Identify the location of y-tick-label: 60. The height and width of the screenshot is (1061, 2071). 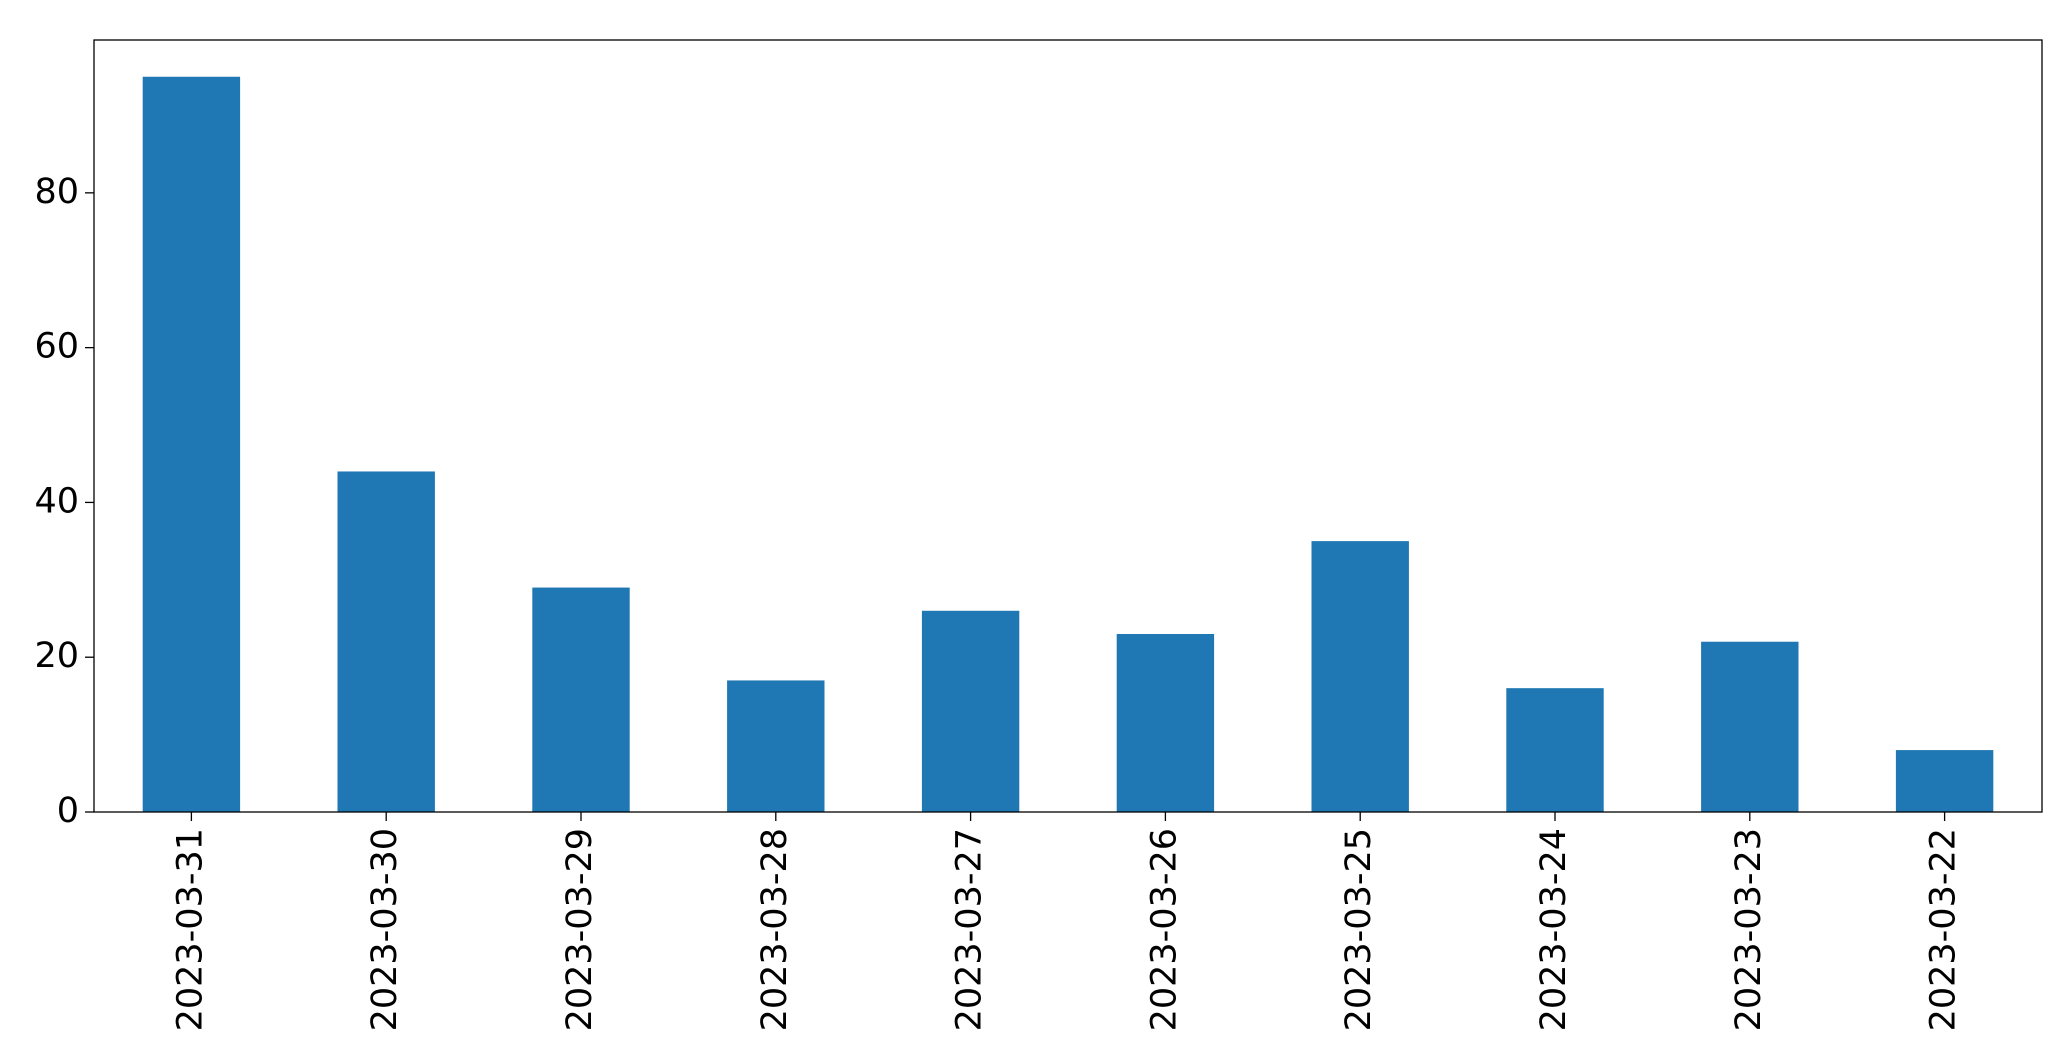
(56, 347).